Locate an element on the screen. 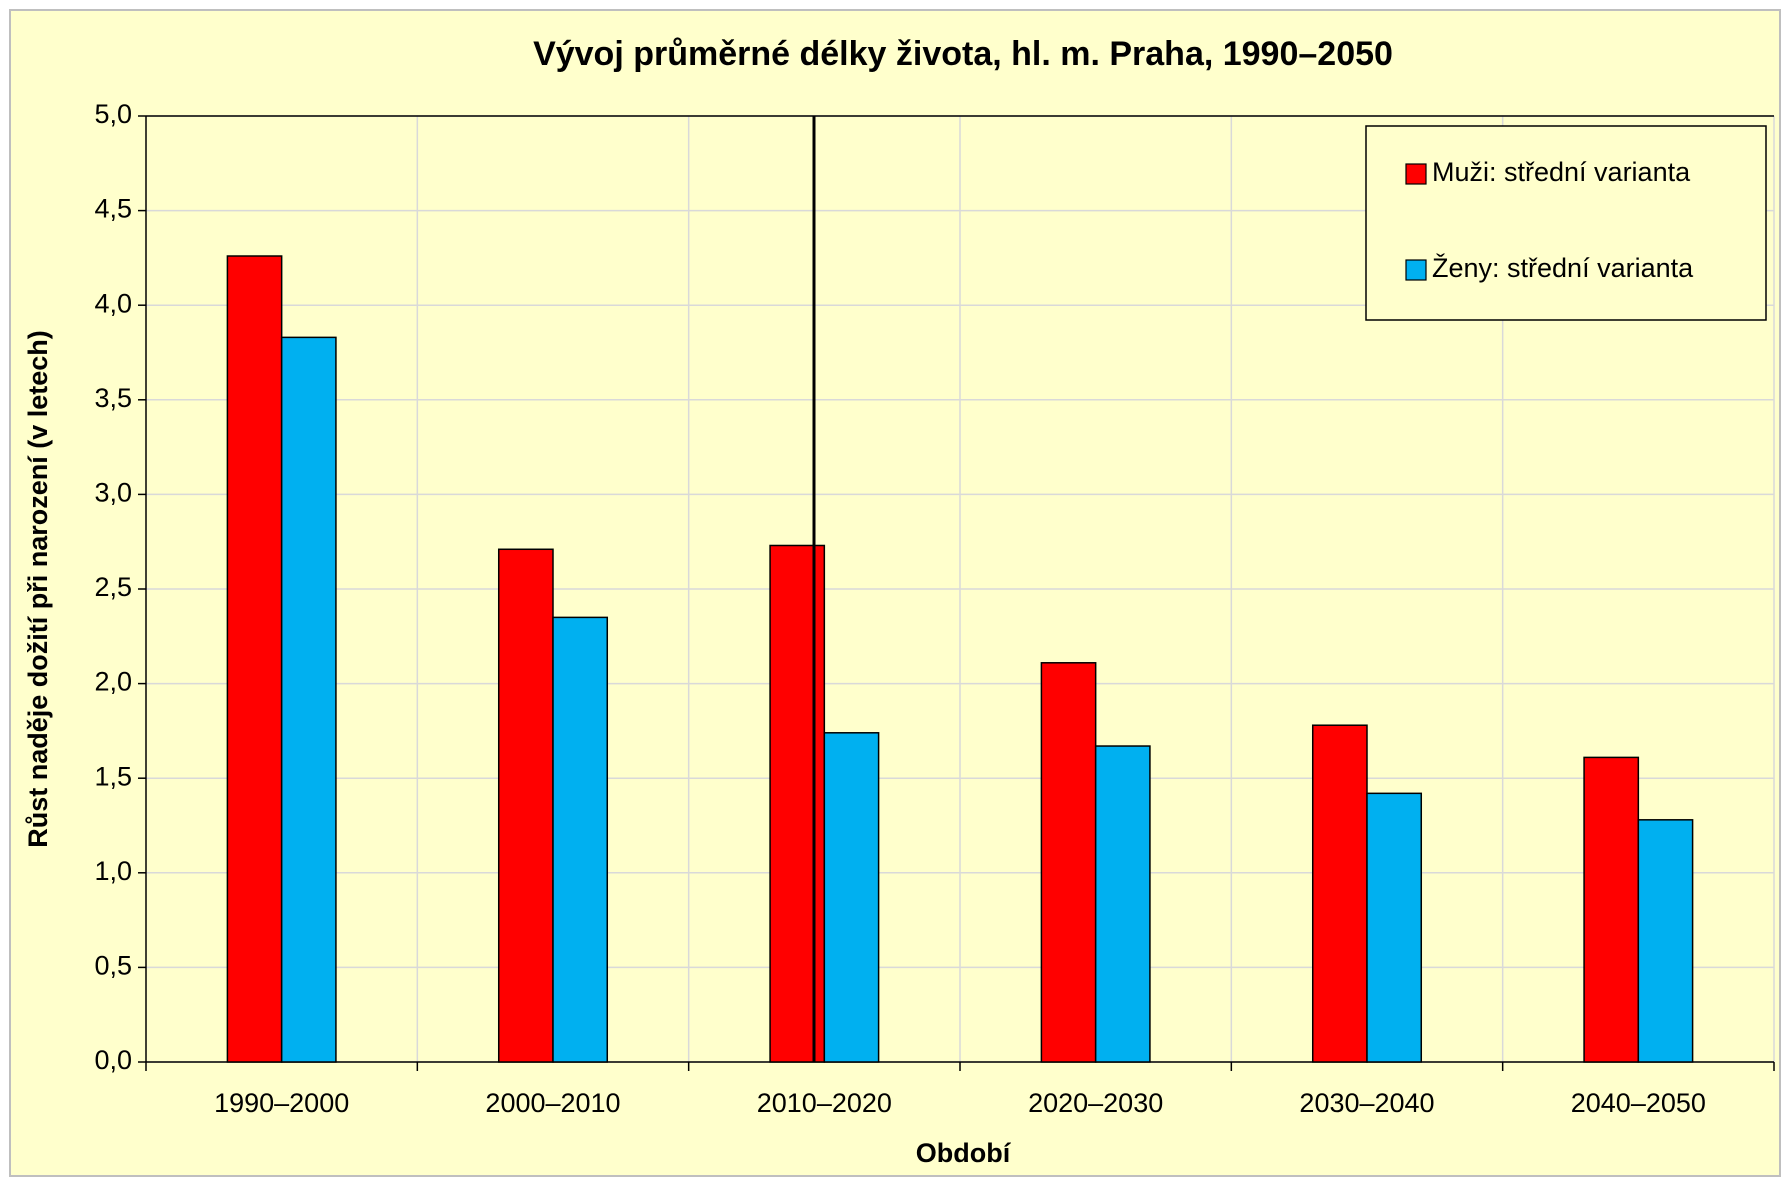 This screenshot has height=1178, width=1783. legend-box is located at coordinates (1566, 223).